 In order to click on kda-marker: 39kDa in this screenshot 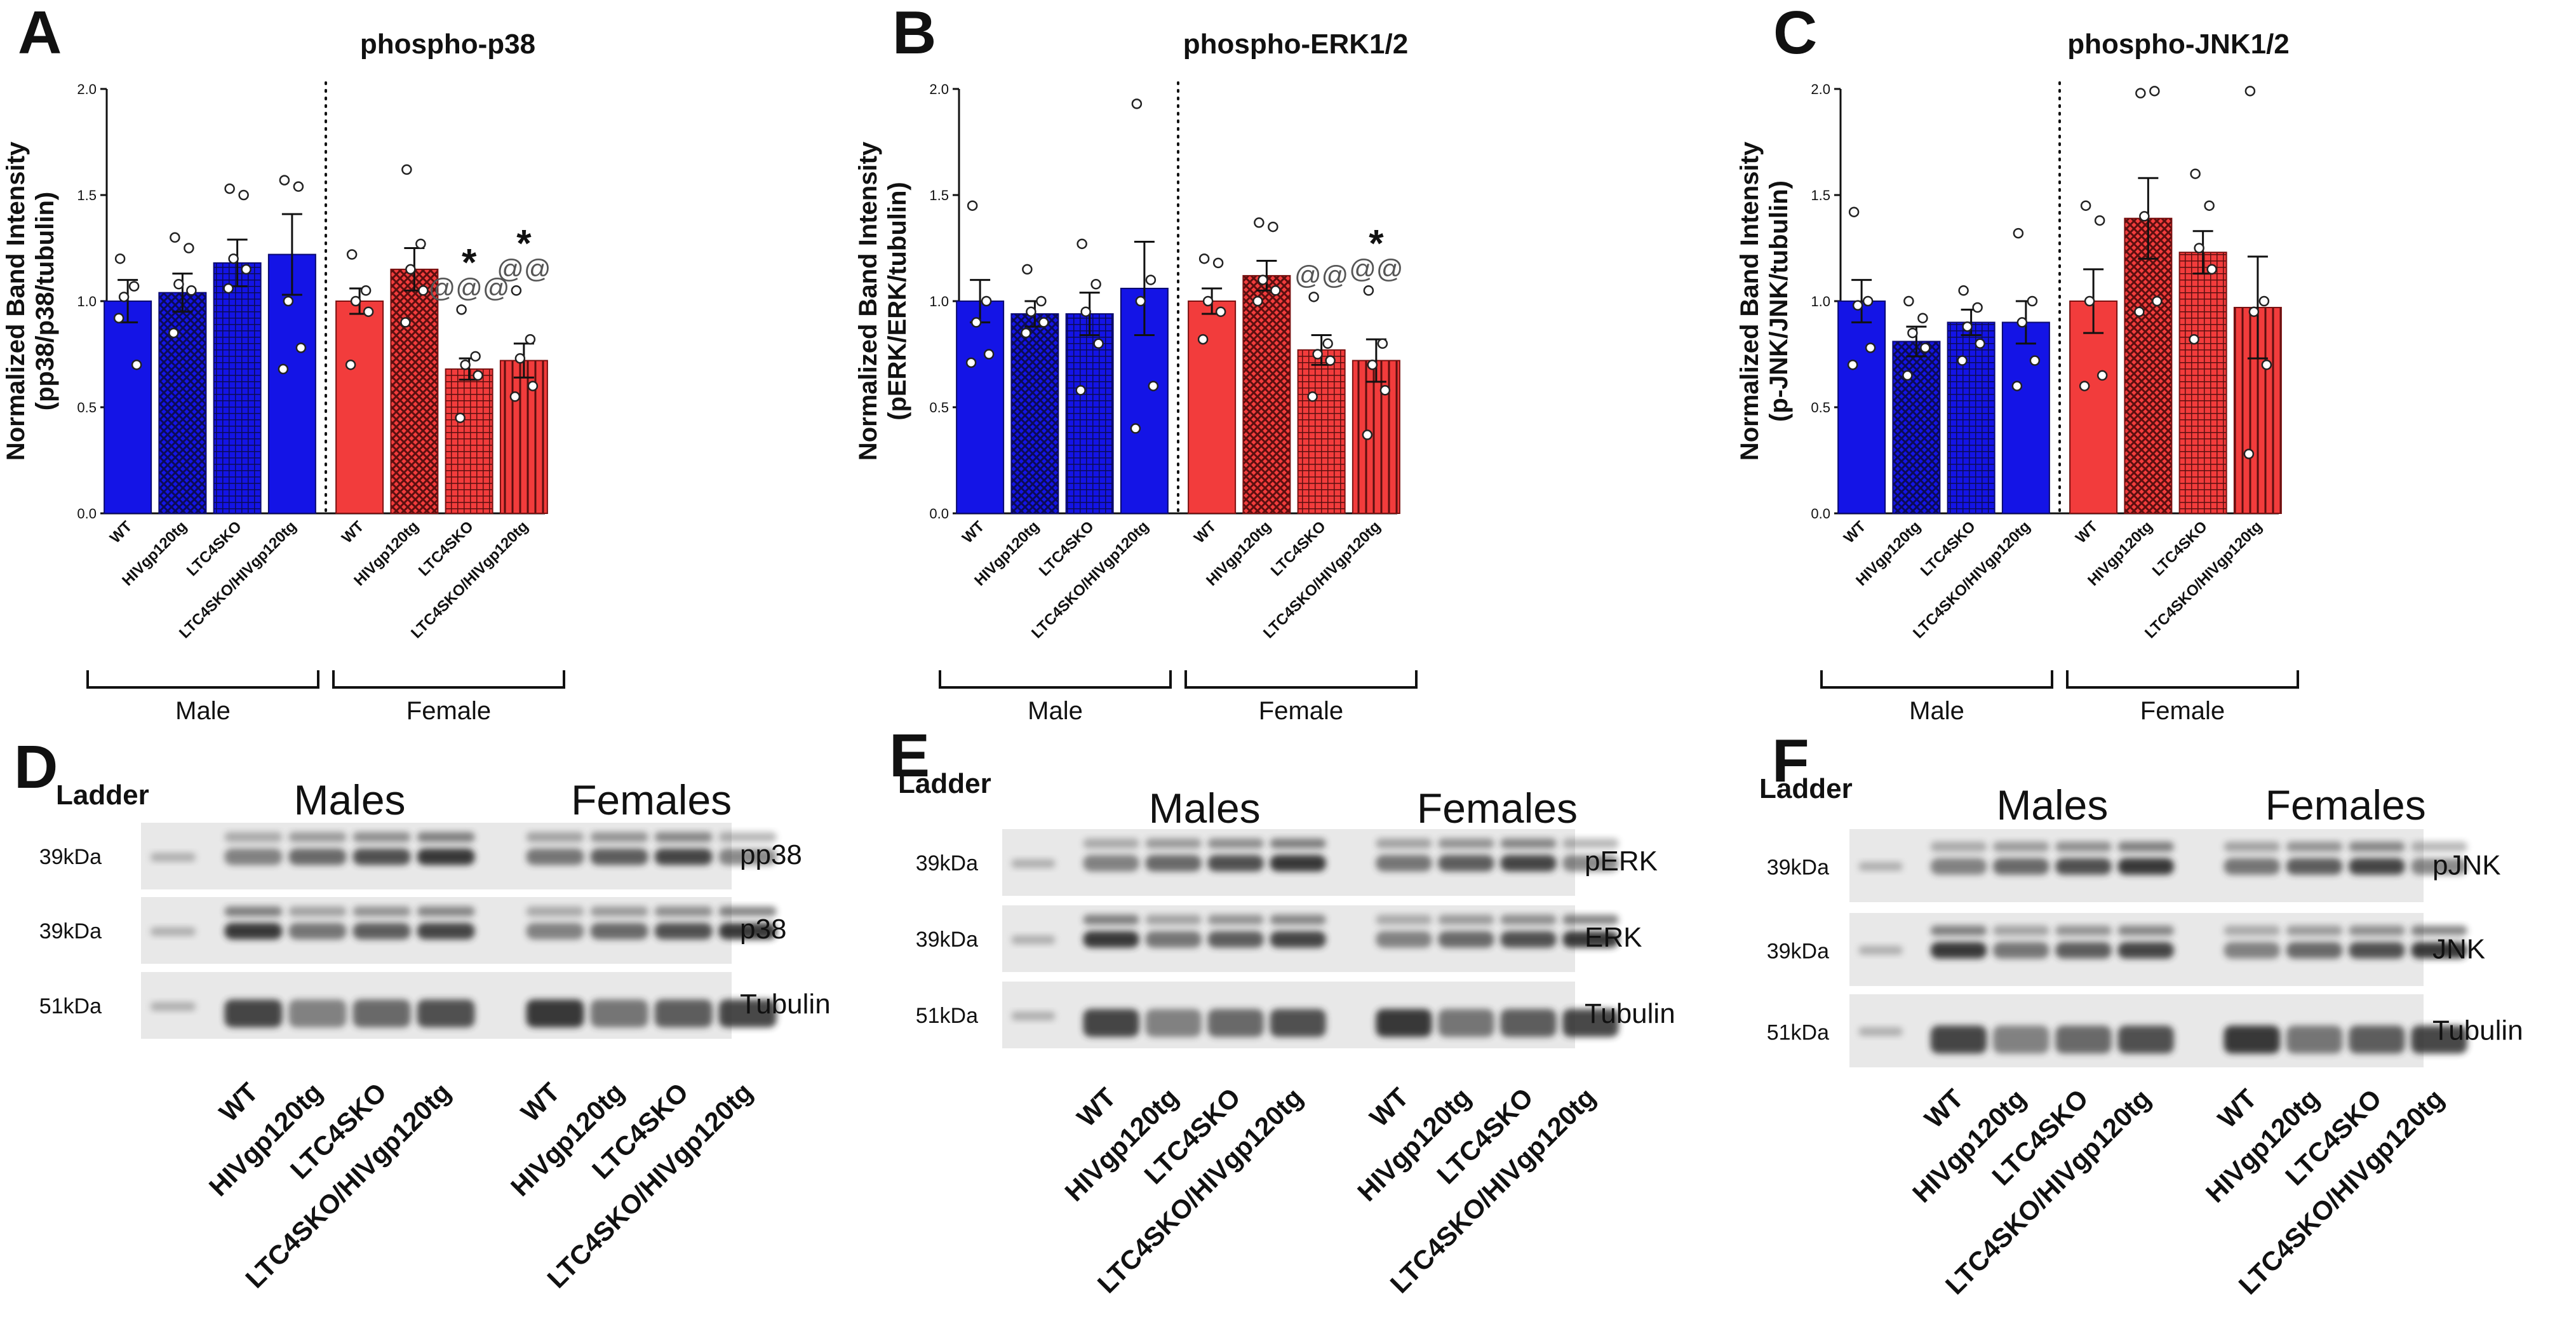, I will do `click(947, 940)`.